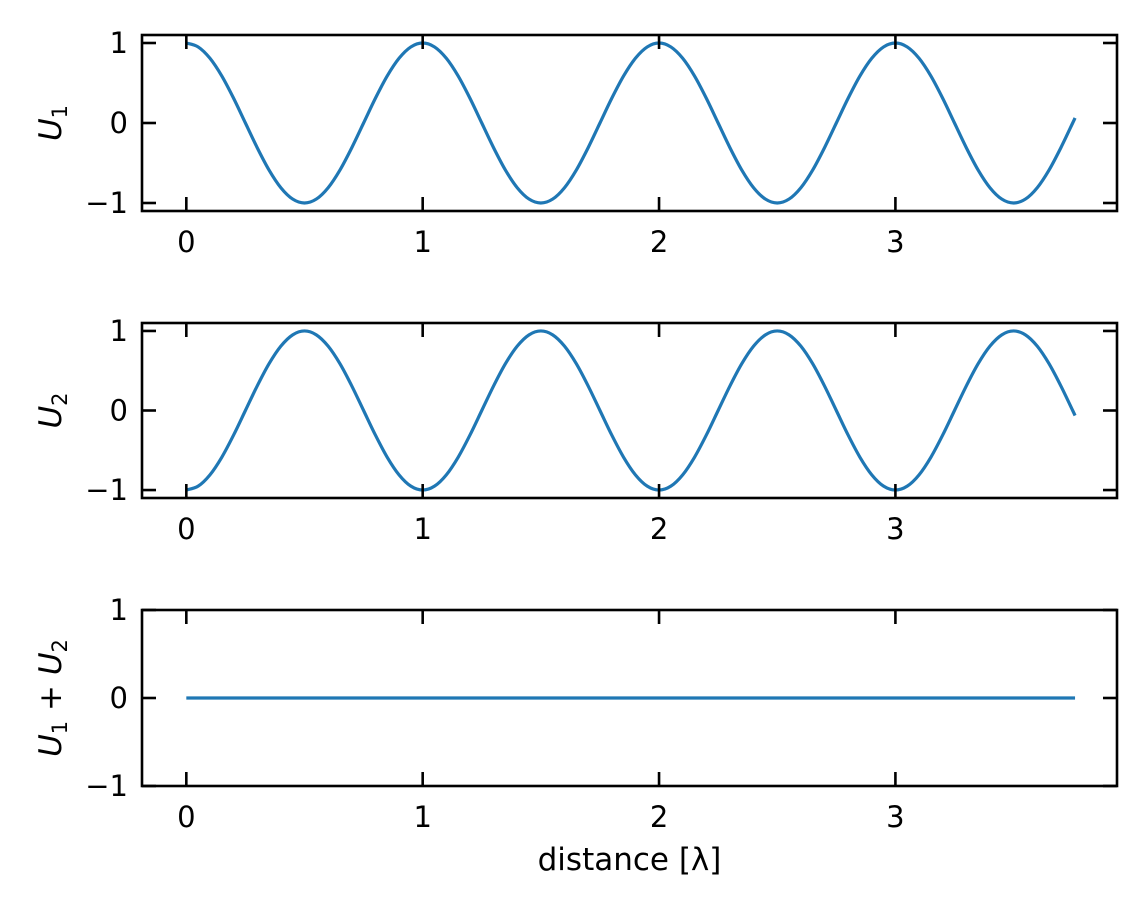 This screenshot has height=909, width=1145. Describe the element at coordinates (60, 398) in the screenshot. I see `ylabel-sub: 2` at that location.